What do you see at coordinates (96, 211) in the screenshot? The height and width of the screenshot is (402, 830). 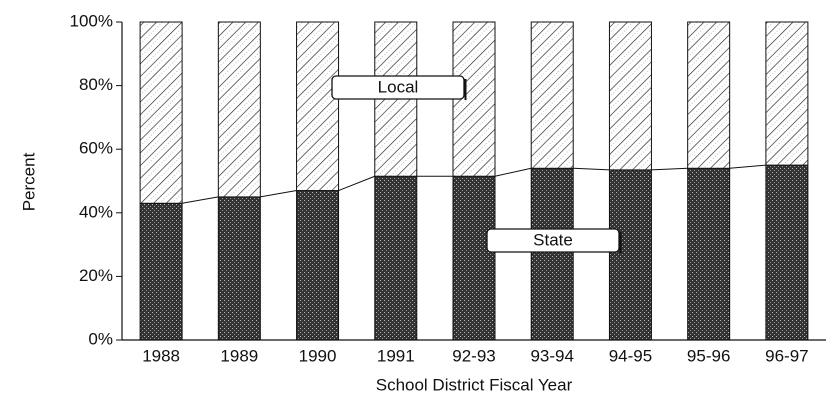 I see `y-tick-label: 40%` at bounding box center [96, 211].